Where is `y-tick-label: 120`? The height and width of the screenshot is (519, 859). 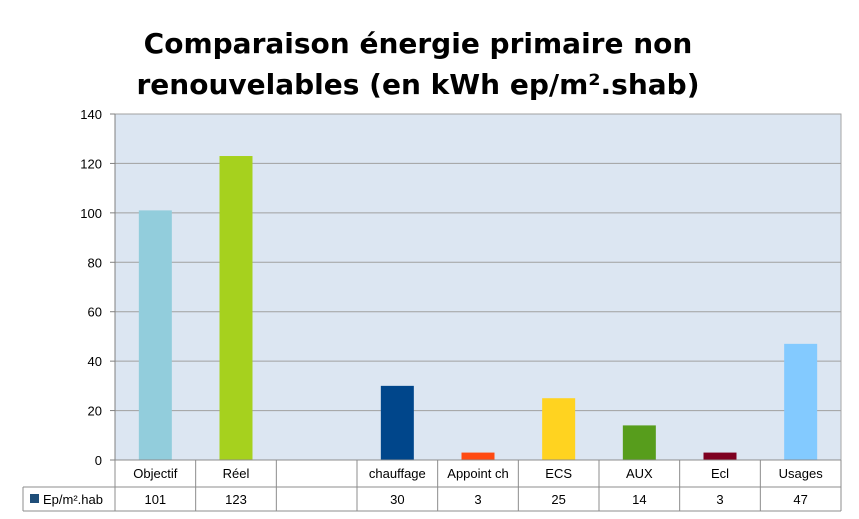
y-tick-label: 120 is located at coordinates (91, 163).